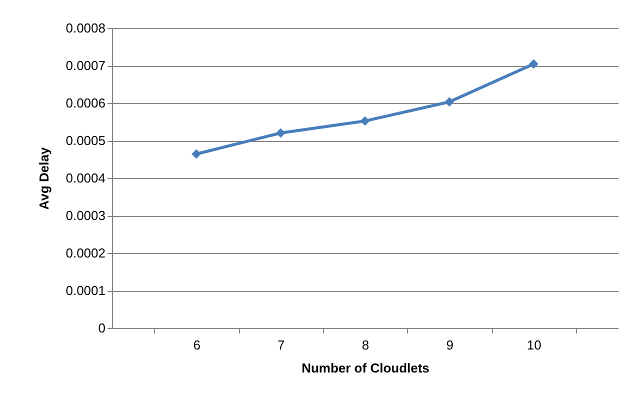  Describe the element at coordinates (86, 103) in the screenshot. I see `y-tick-label: 0.0006` at that location.